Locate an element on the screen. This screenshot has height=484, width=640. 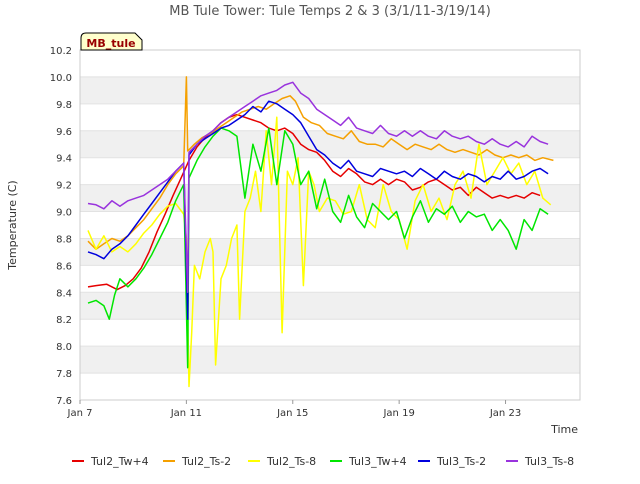
x-tick-label: Jan 23 is located at coordinates (505, 413).